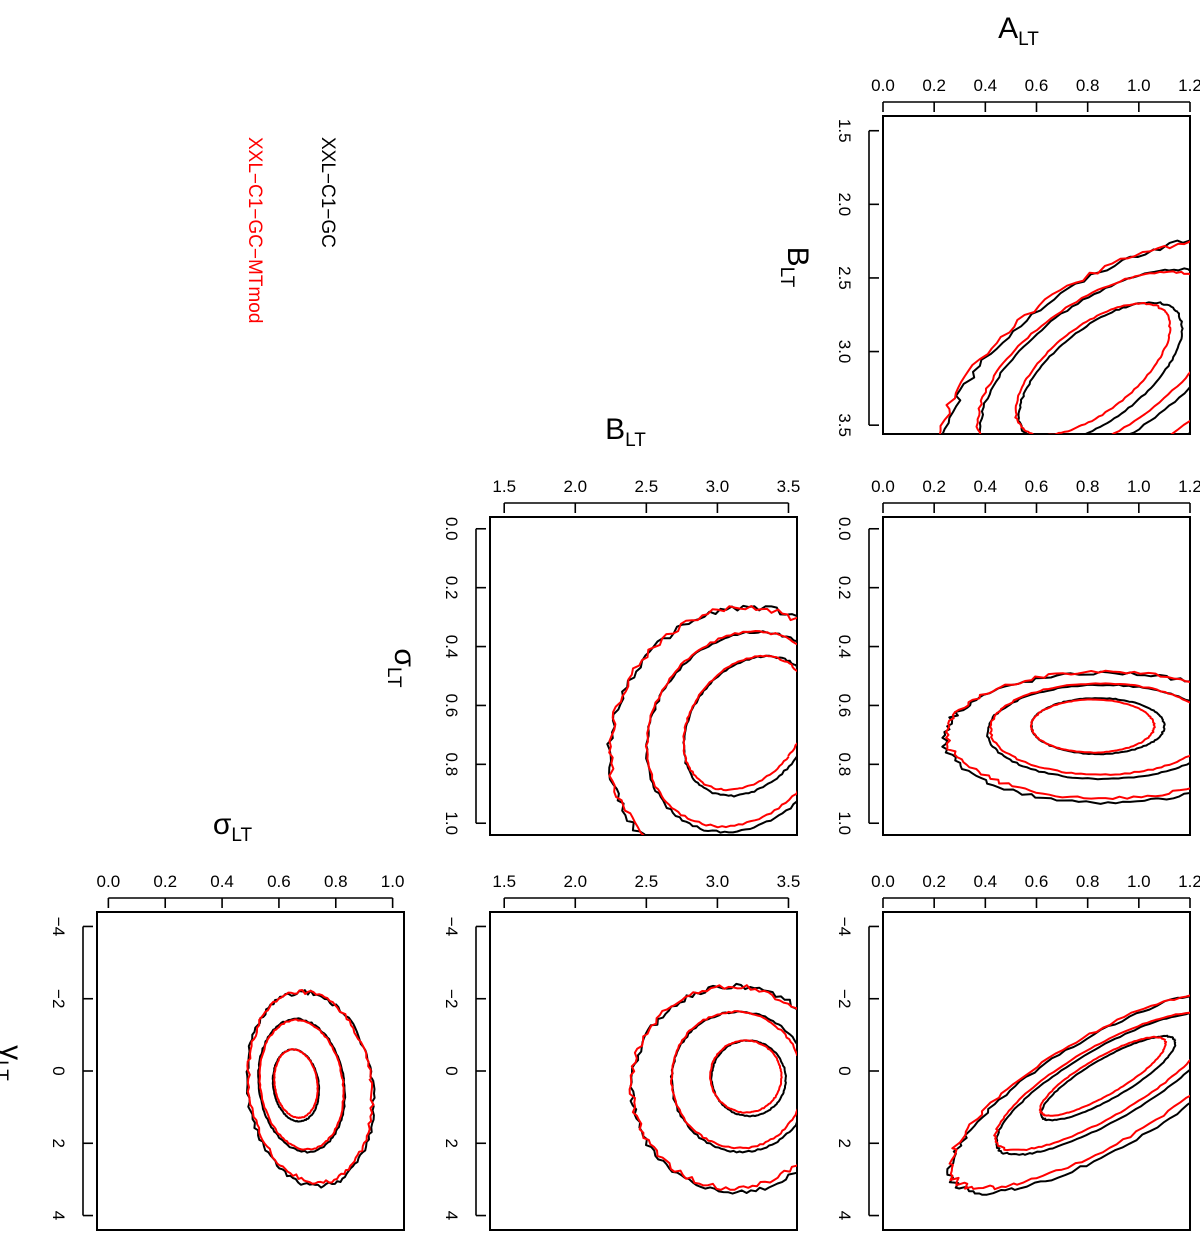 Image resolution: width=1200 pixels, height=1238 pixels. I want to click on y-tick-label-0-4: 0.4, so click(844, 647).